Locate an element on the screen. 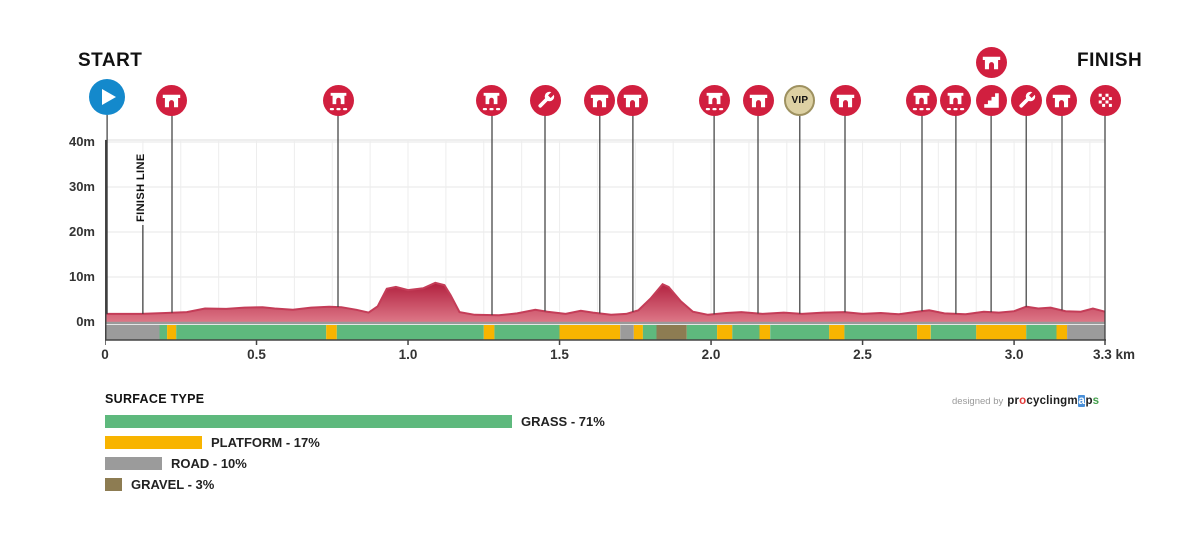 Image resolution: width=1200 pixels, height=533 pixels. brand-procyclingmaps: procyclingmaps is located at coordinates (1053, 401).